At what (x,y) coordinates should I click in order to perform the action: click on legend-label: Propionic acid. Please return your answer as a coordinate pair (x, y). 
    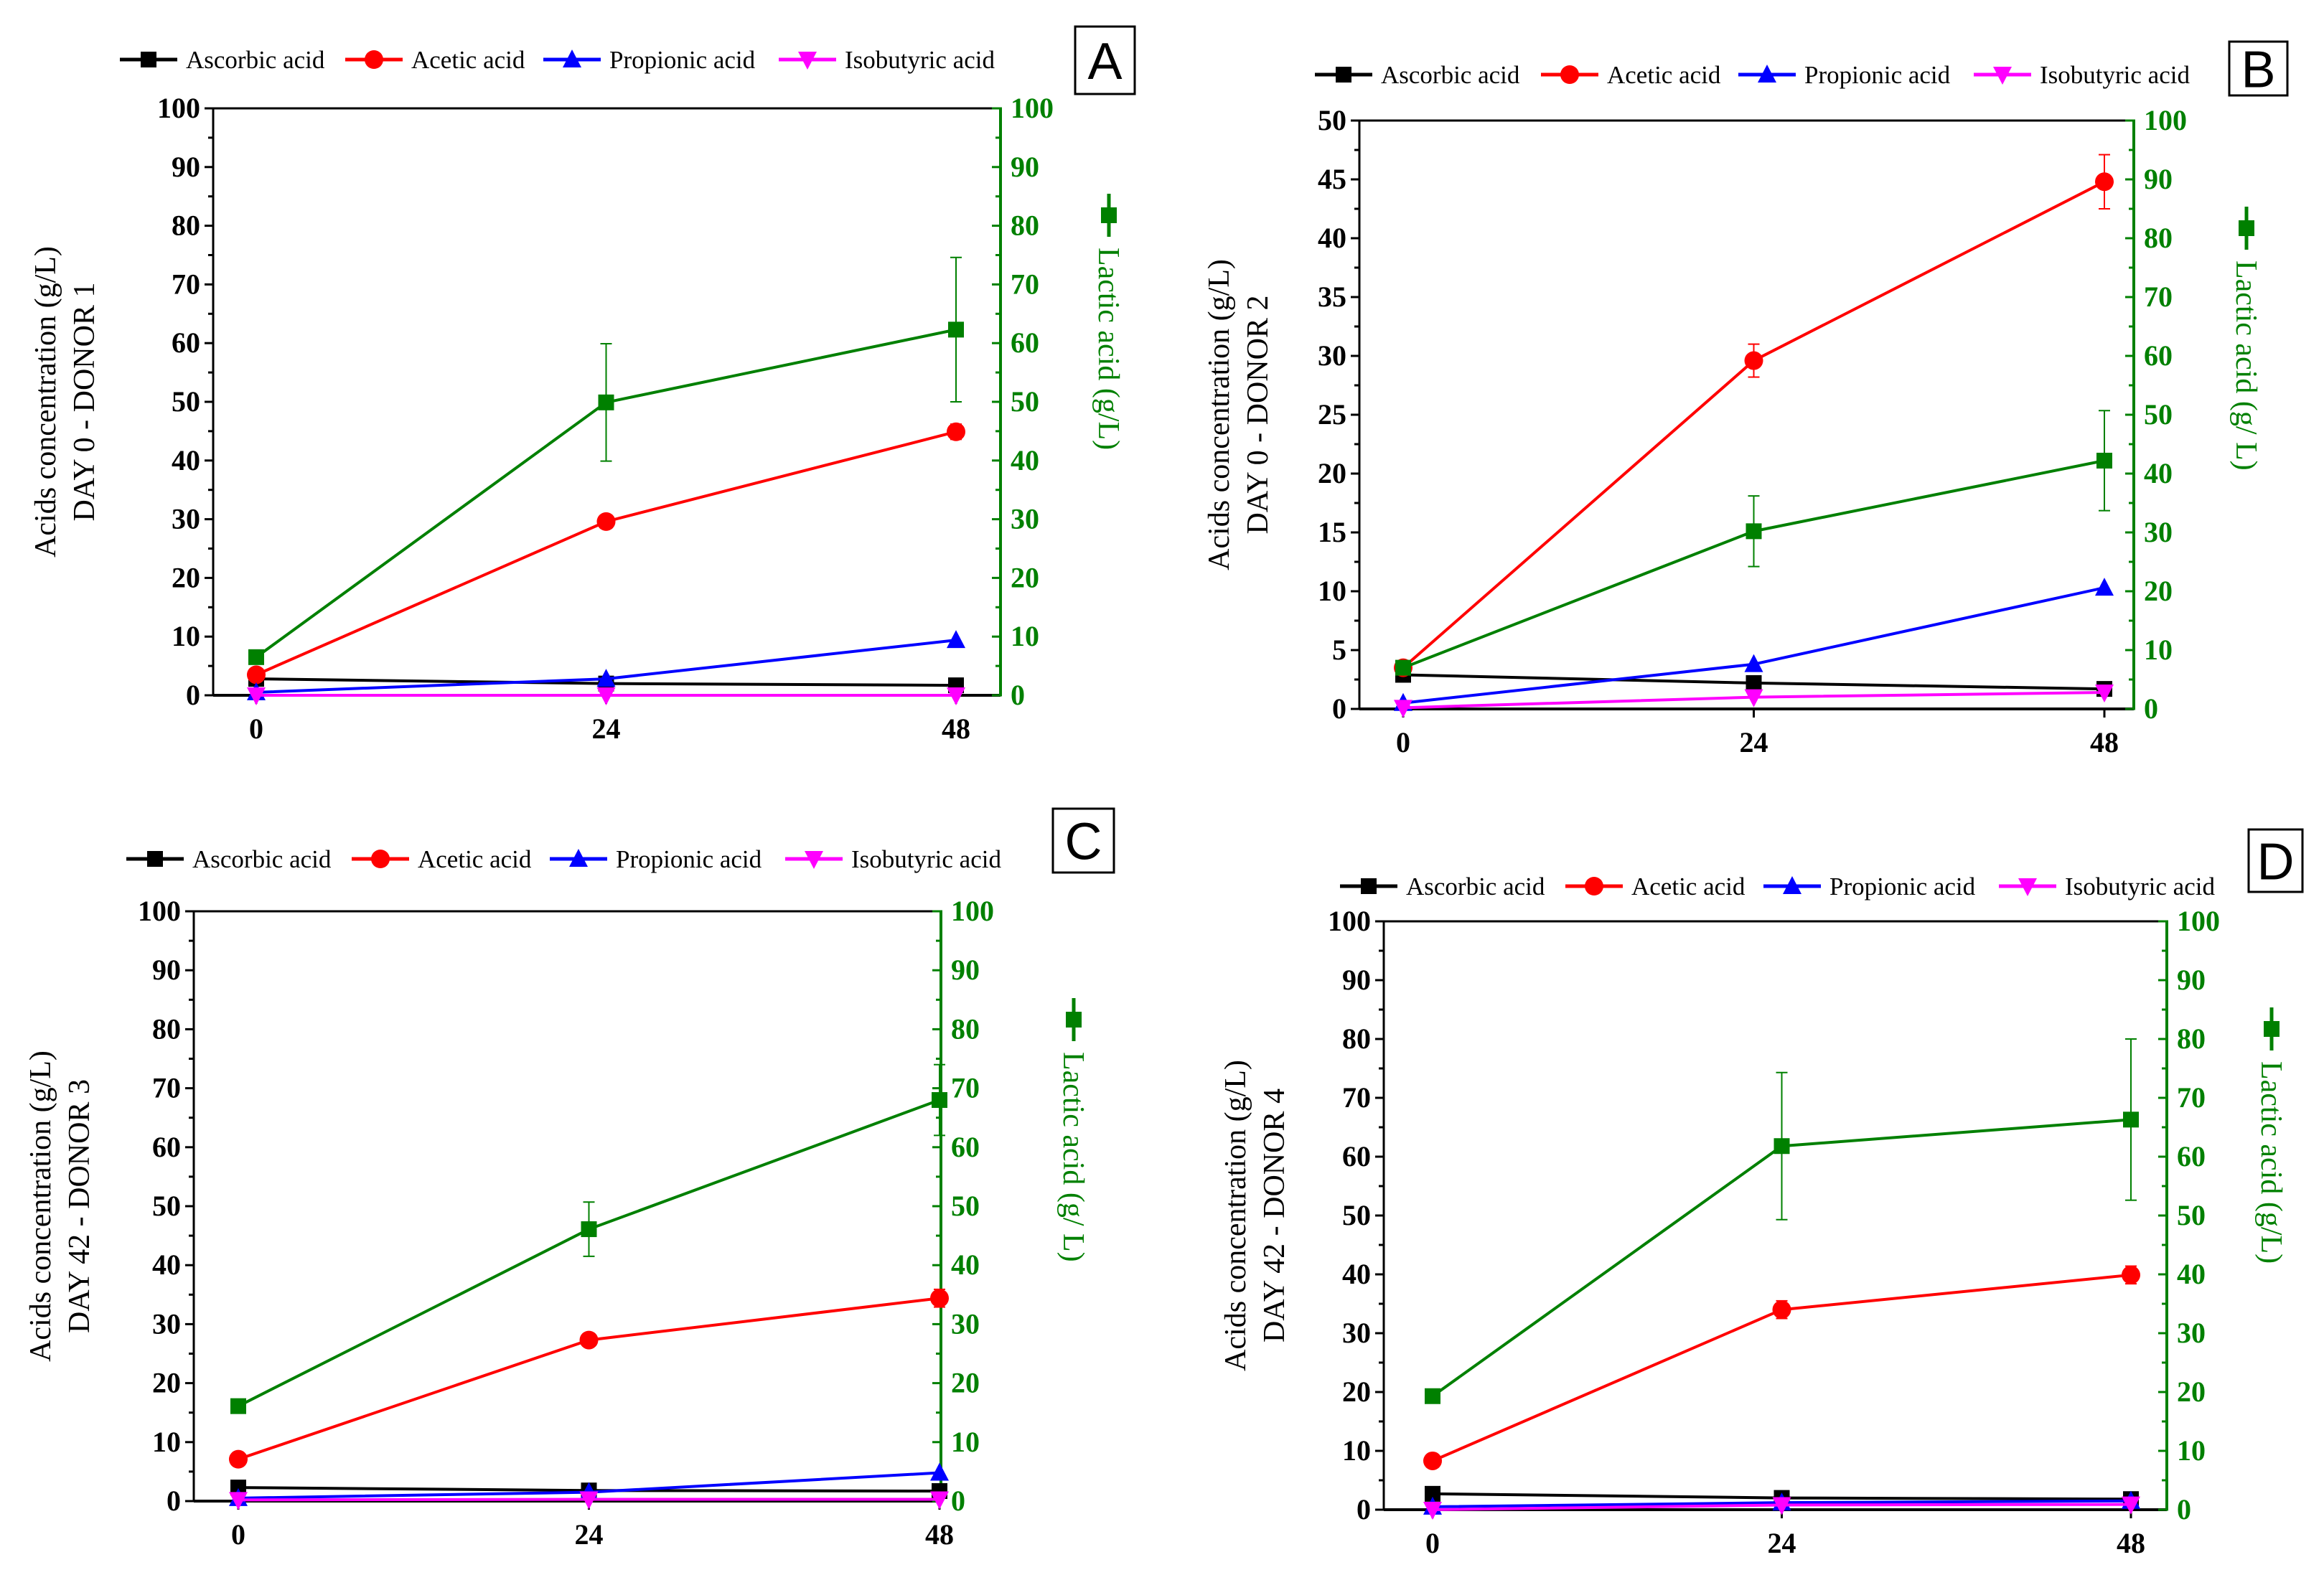
    Looking at the image, I should click on (1877, 75).